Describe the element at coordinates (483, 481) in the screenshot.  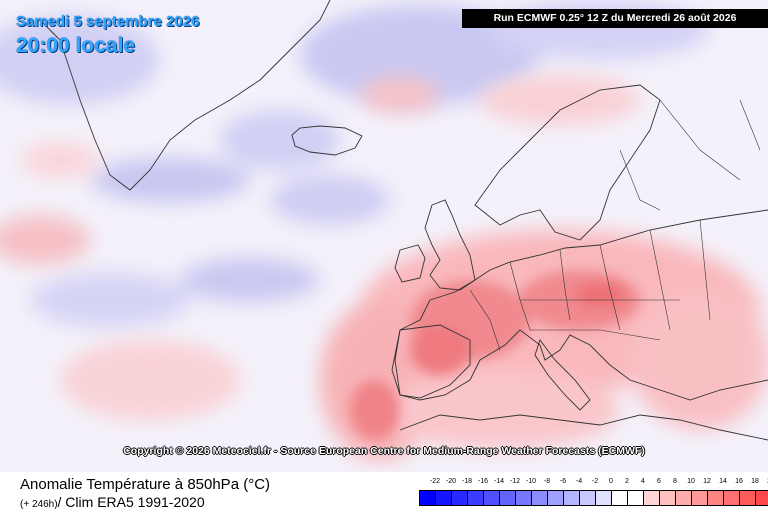
I see `scale-label: -16` at that location.